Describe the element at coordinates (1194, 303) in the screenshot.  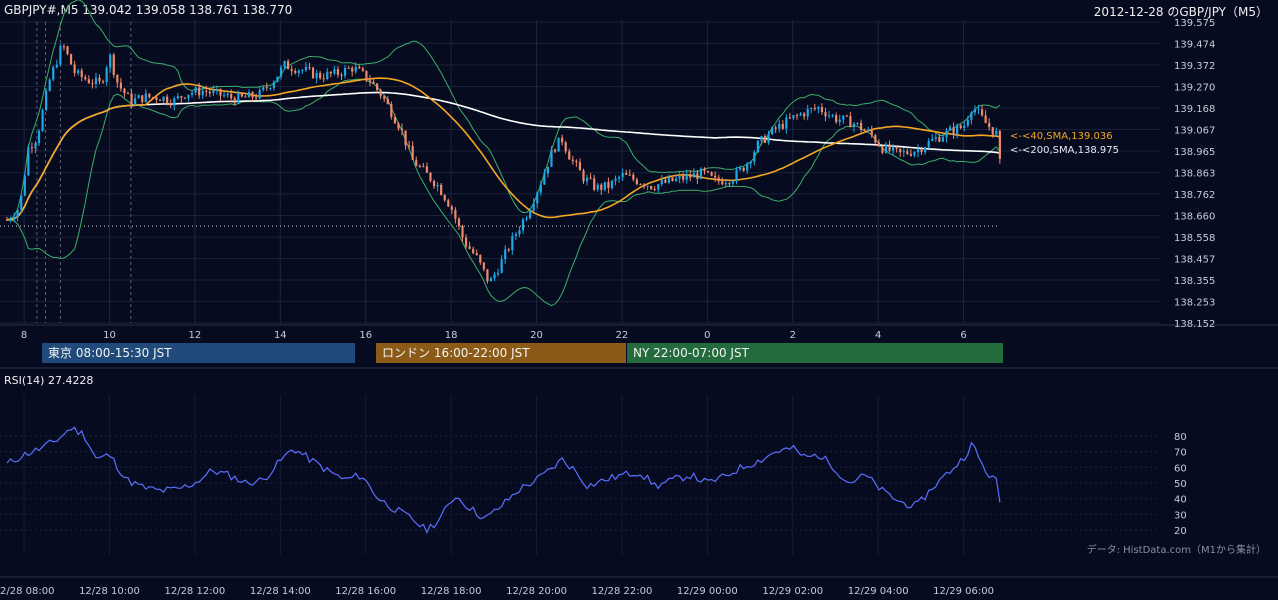
I see `price-tick-label: 138.253` at that location.